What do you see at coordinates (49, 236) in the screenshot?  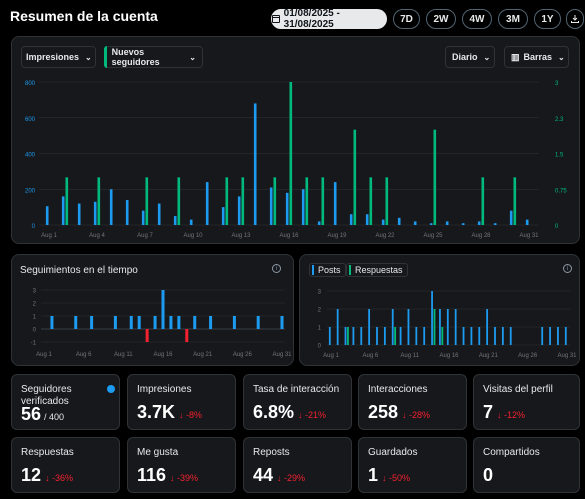 I see `x-tick-label: Aug 1` at bounding box center [49, 236].